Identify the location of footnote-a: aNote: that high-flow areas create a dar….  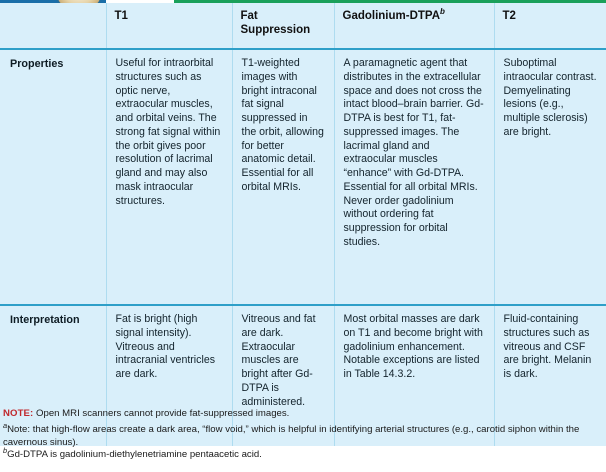
(303, 435).